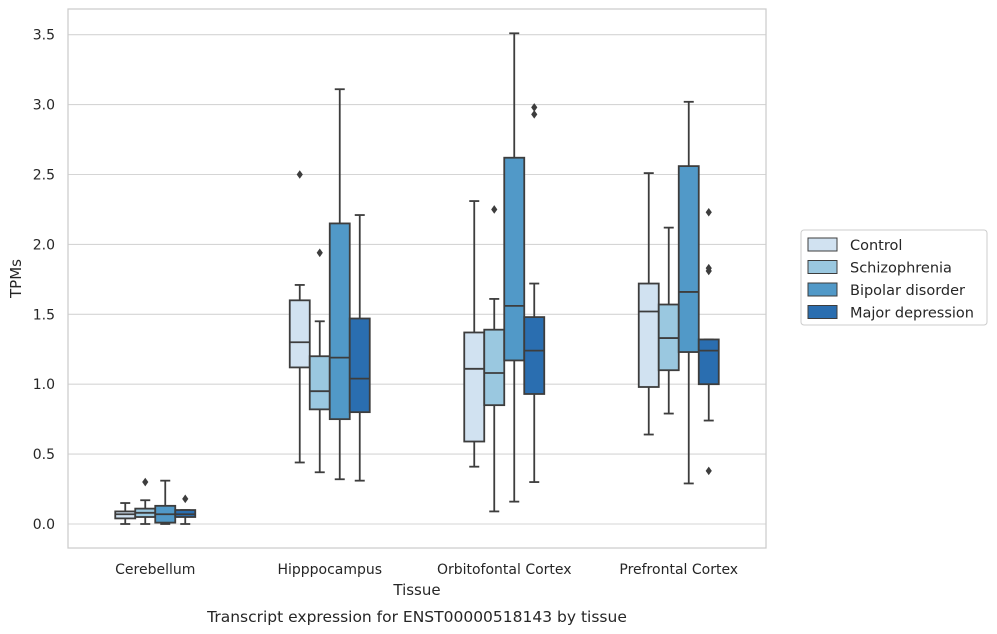 The height and width of the screenshot is (634, 997). I want to click on y-tick-label: 3.0, so click(44, 106).